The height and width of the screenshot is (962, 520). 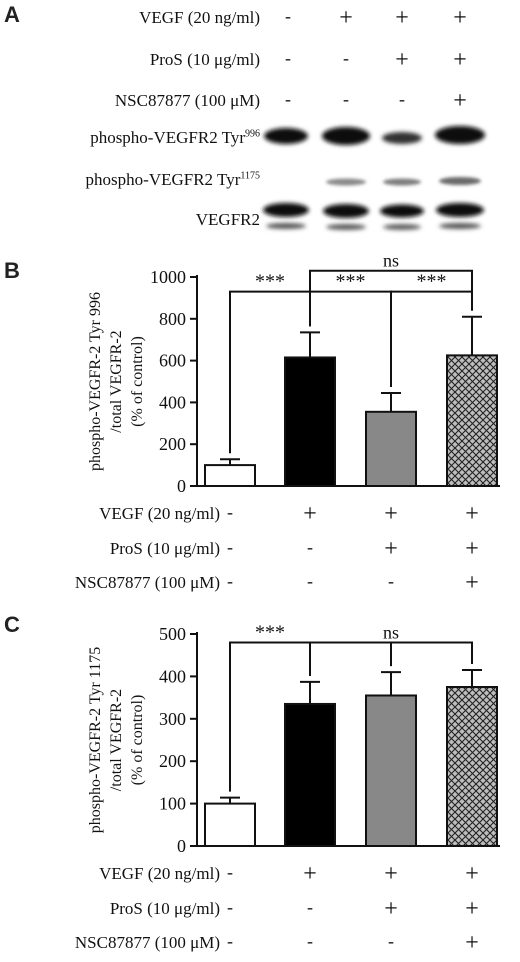 I want to click on y-tick-label: 100, so click(x=172, y=804).